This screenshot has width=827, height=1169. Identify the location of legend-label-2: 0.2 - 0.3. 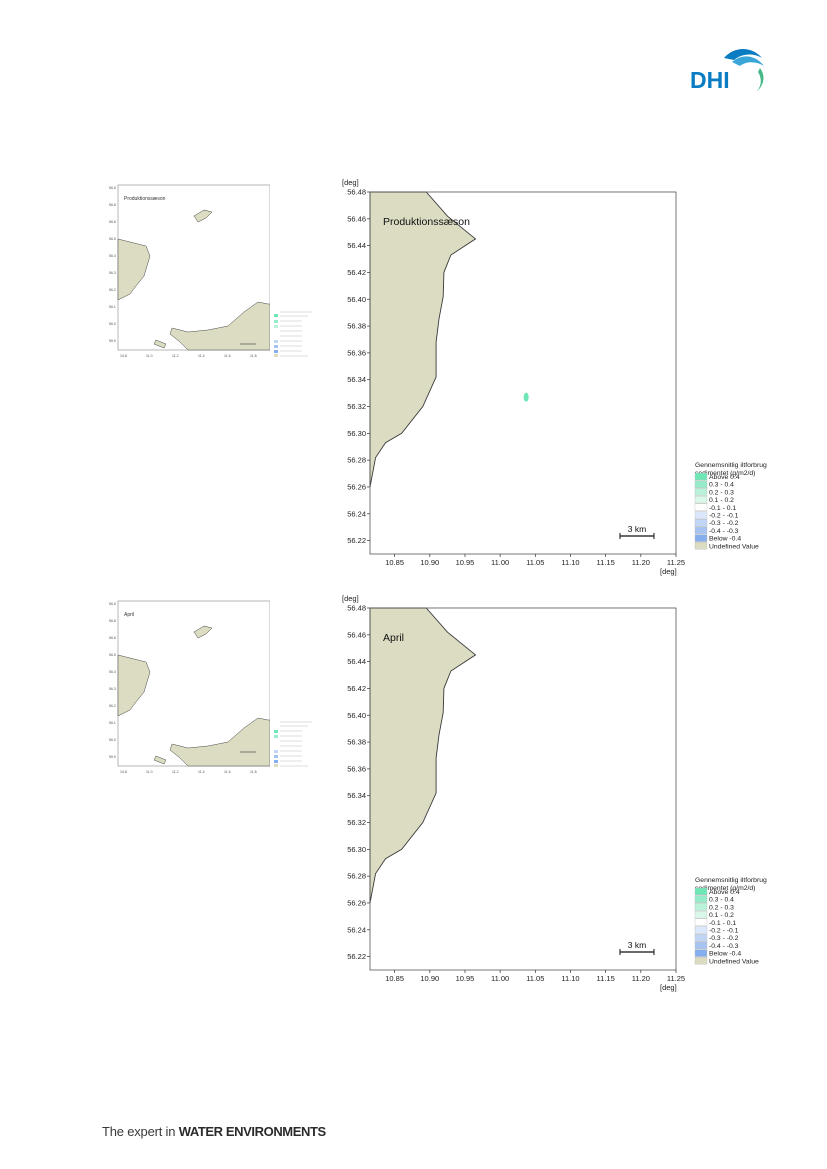
(721, 907).